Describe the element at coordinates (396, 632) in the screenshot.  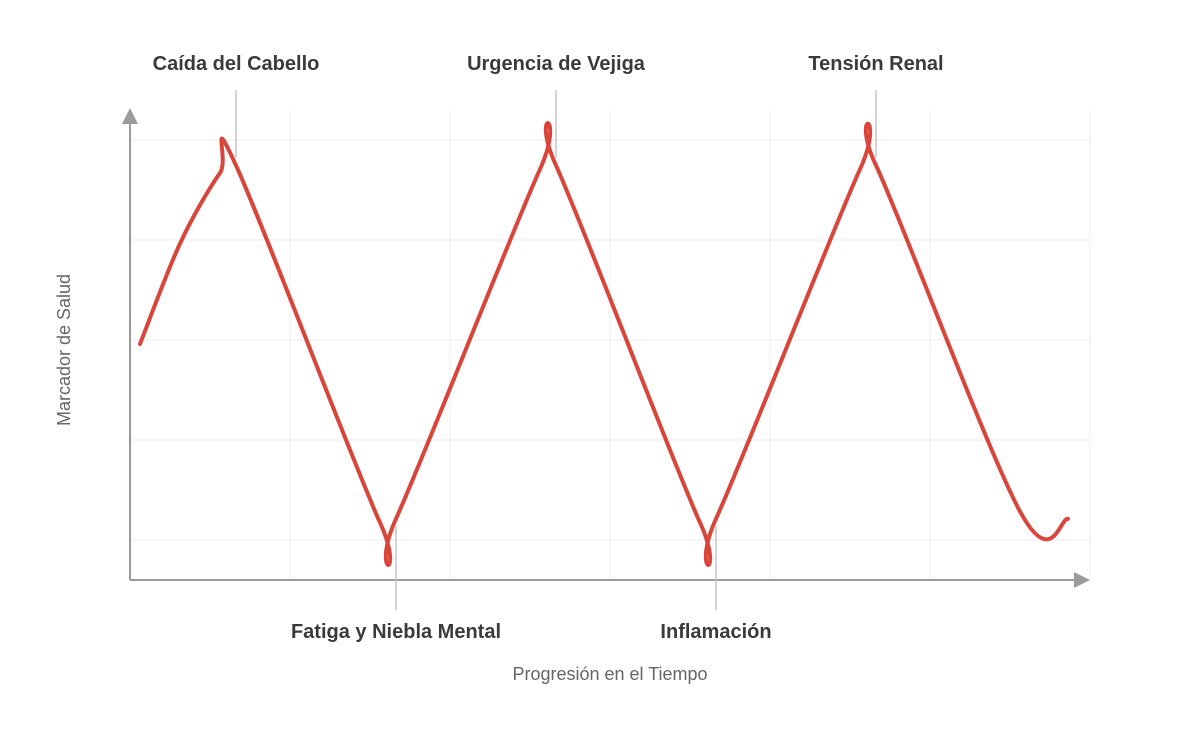
I see `trough-label: Fatiga y Niebla Mental` at that location.